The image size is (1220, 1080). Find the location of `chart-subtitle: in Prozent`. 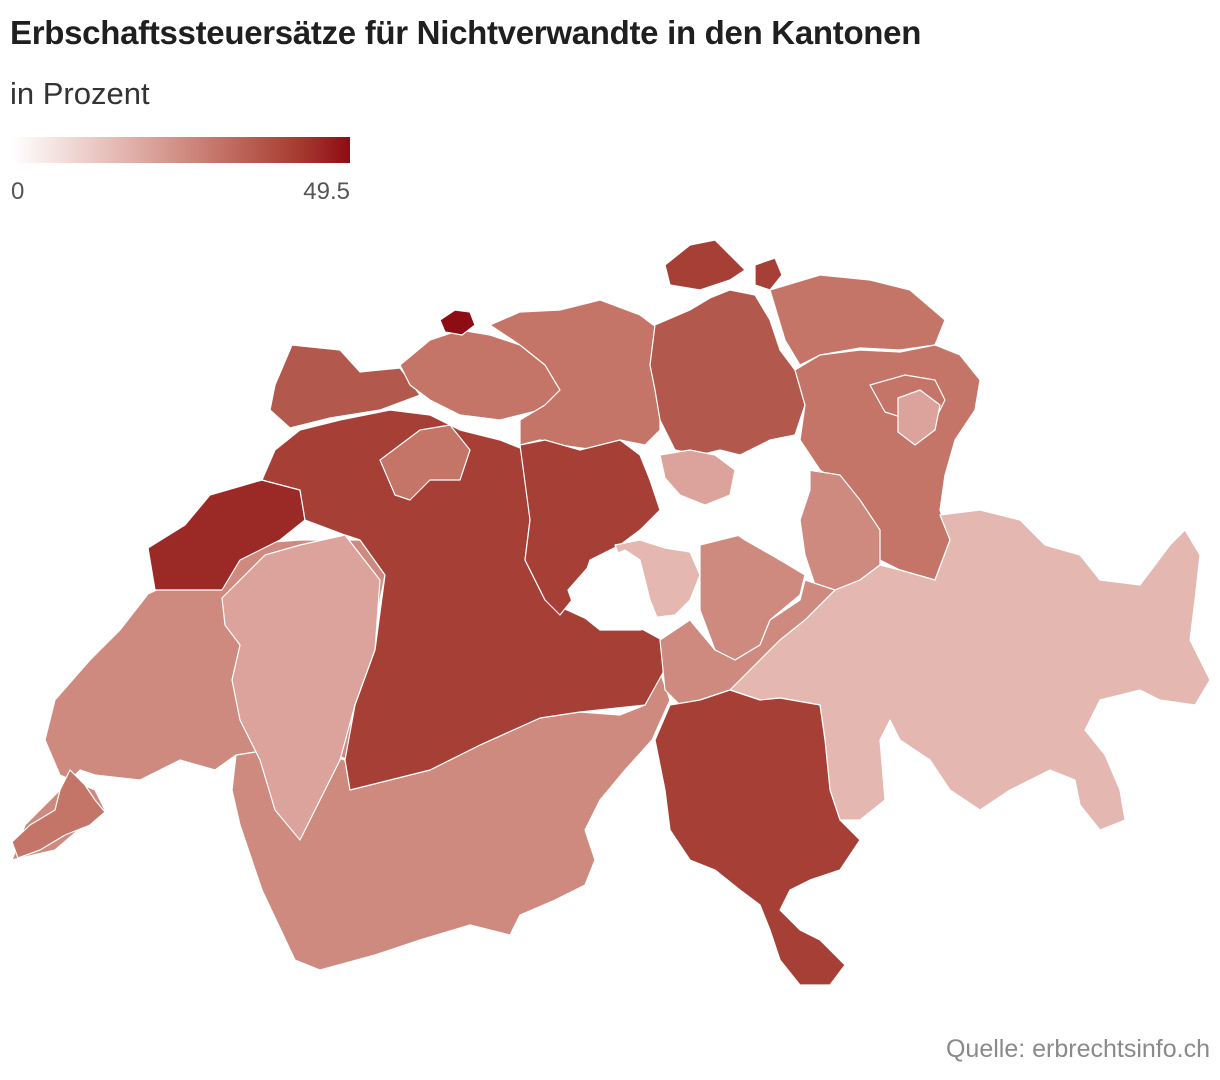

chart-subtitle: in Prozent is located at coordinates (80, 93).